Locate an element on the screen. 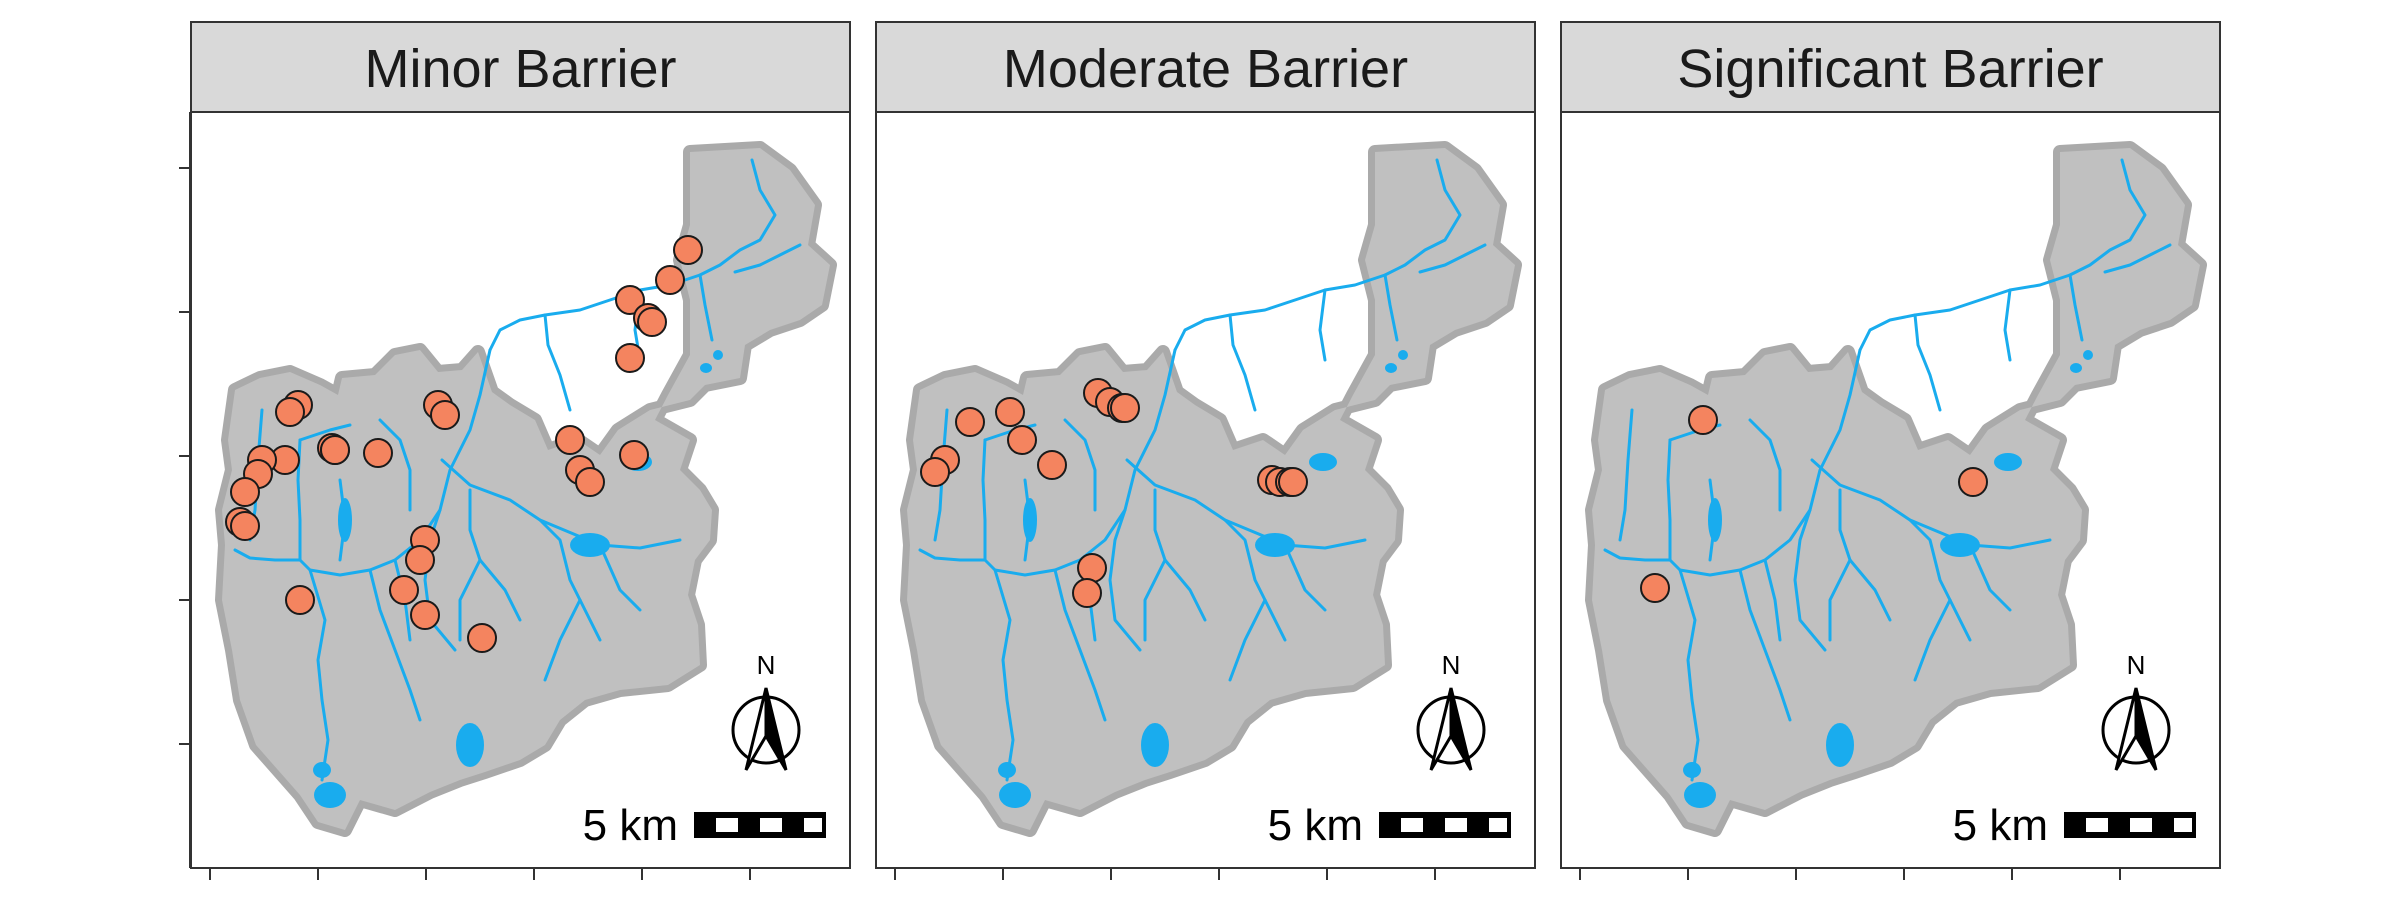 This screenshot has height=900, width=2400. panel-title: Significant Barrier is located at coordinates (1890, 69).